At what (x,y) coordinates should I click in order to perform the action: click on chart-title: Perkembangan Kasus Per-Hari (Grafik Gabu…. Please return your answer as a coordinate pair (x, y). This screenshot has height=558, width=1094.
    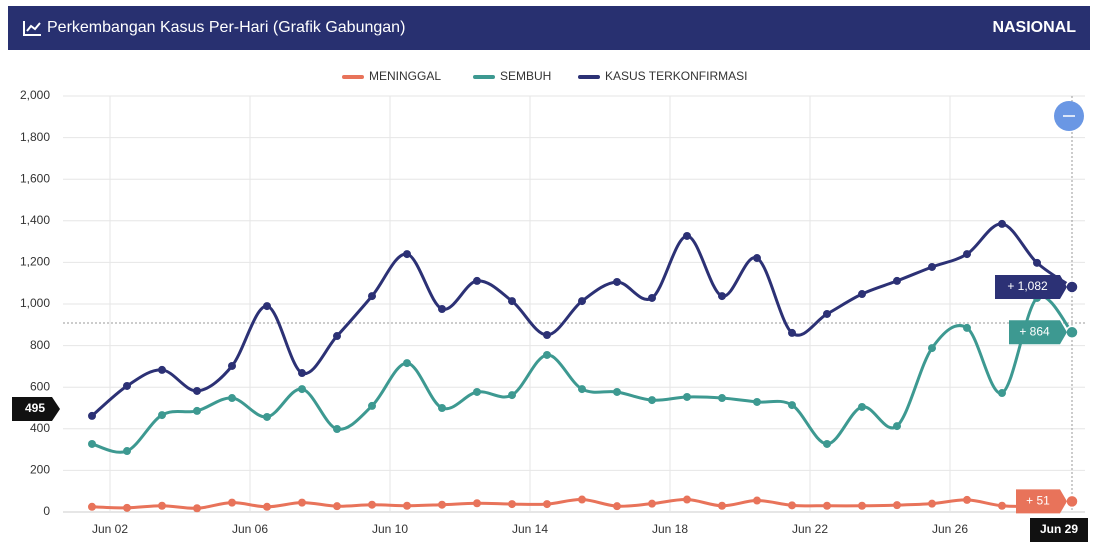
    Looking at the image, I should click on (226, 27).